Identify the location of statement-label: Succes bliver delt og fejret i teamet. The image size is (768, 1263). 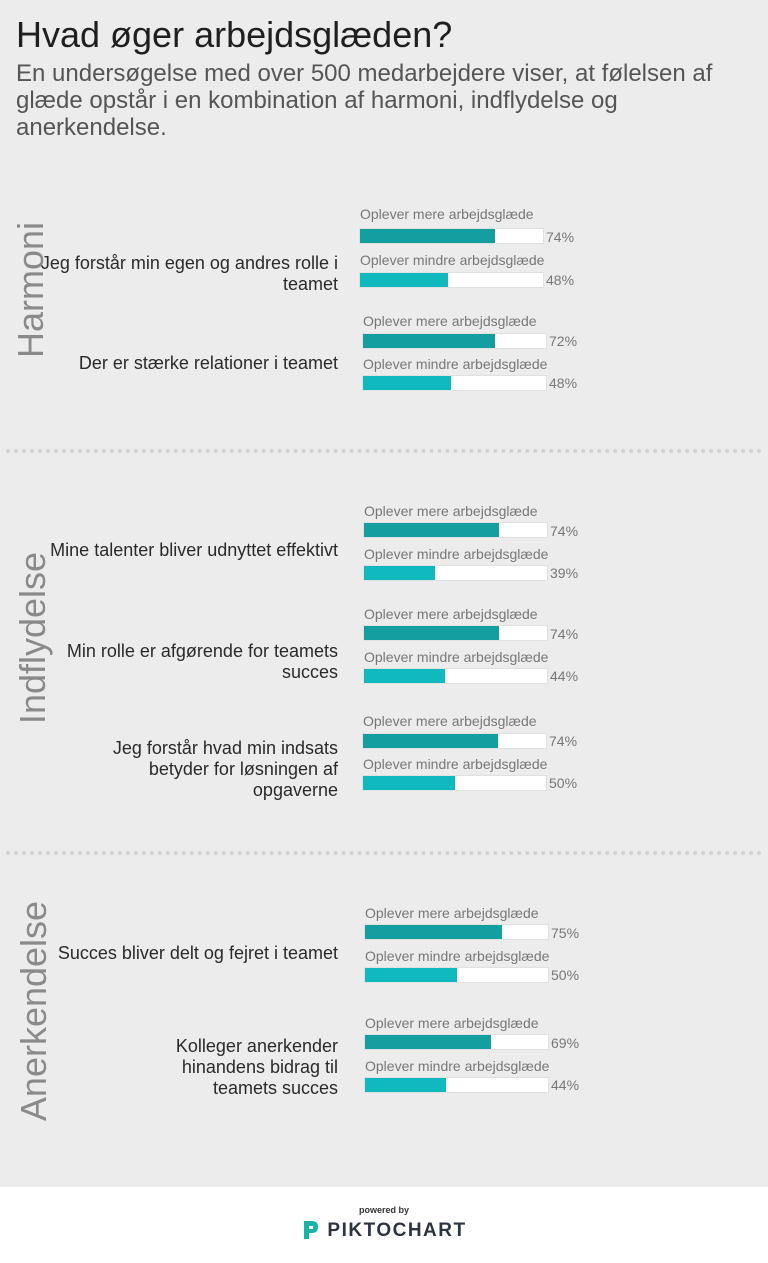
(197, 953).